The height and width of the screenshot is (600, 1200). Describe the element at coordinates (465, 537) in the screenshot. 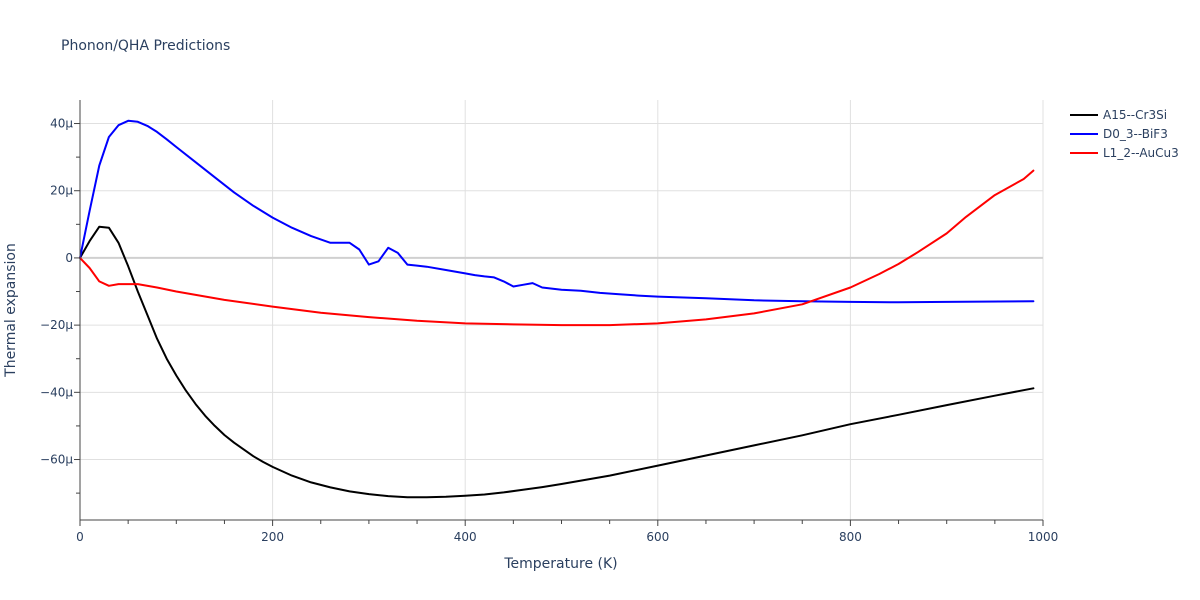

I see `x-tick-label: 400` at that location.